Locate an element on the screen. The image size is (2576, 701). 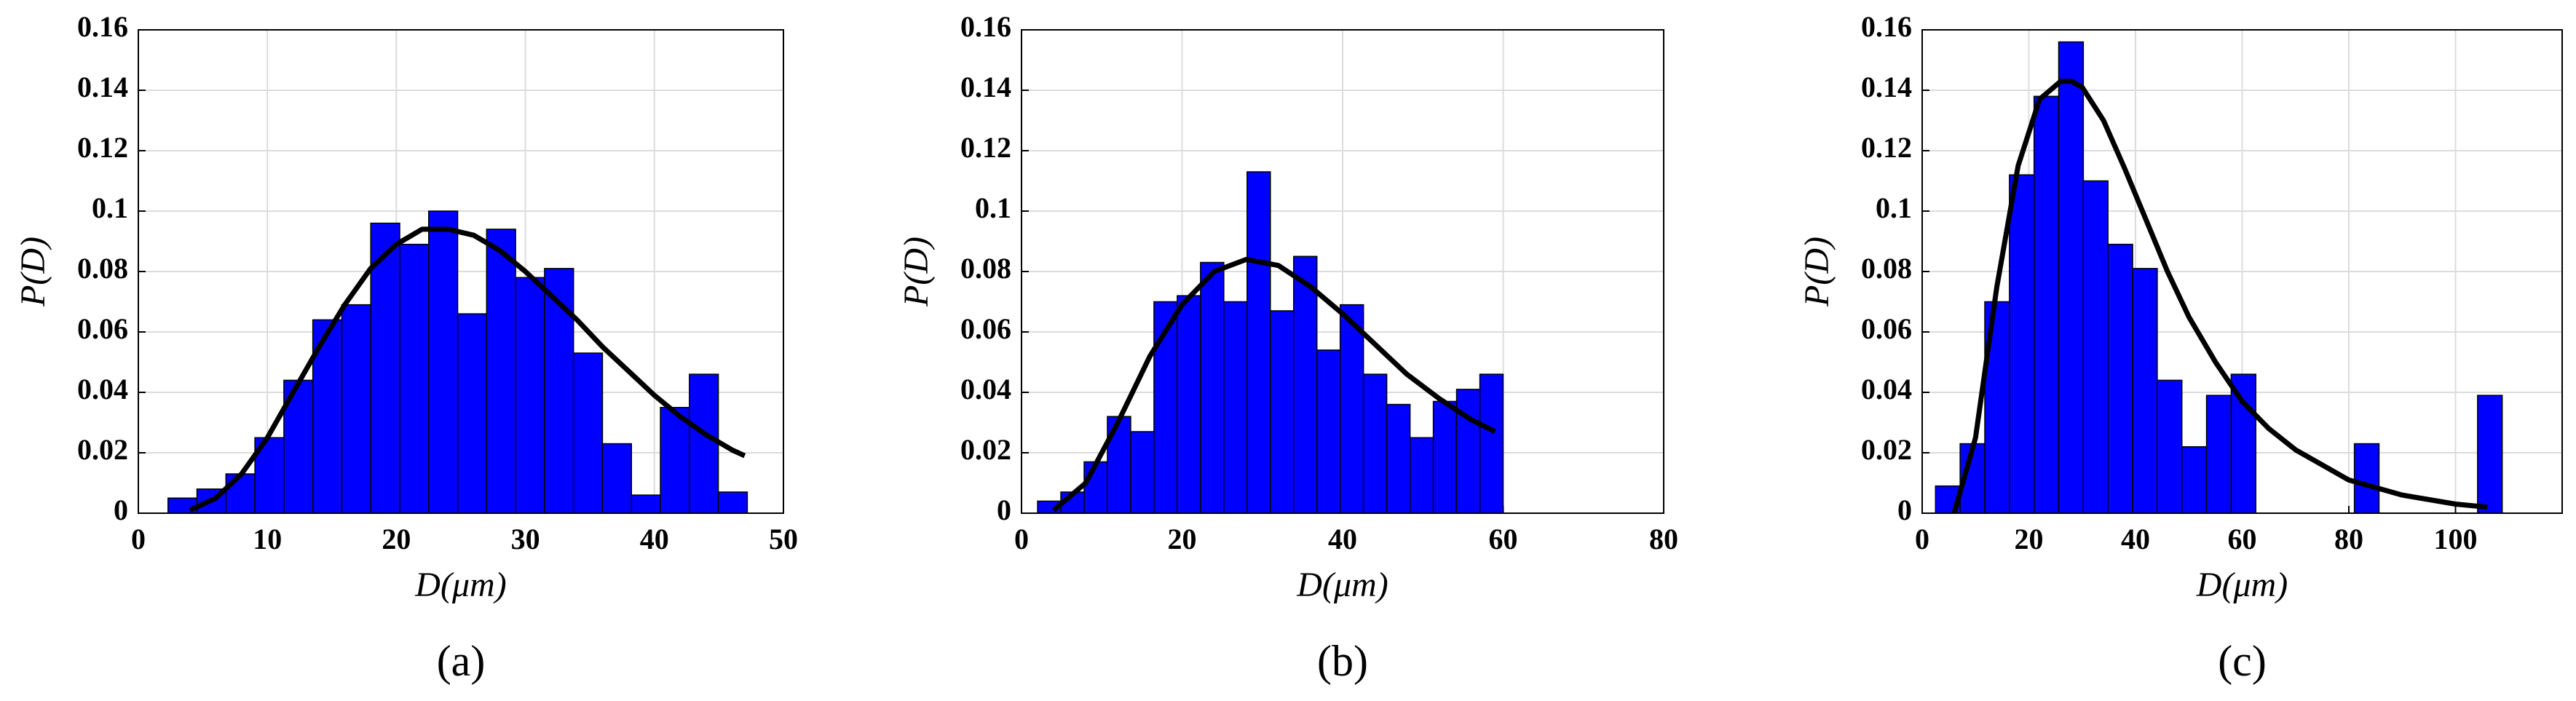
caption: (b) is located at coordinates (1343, 661).